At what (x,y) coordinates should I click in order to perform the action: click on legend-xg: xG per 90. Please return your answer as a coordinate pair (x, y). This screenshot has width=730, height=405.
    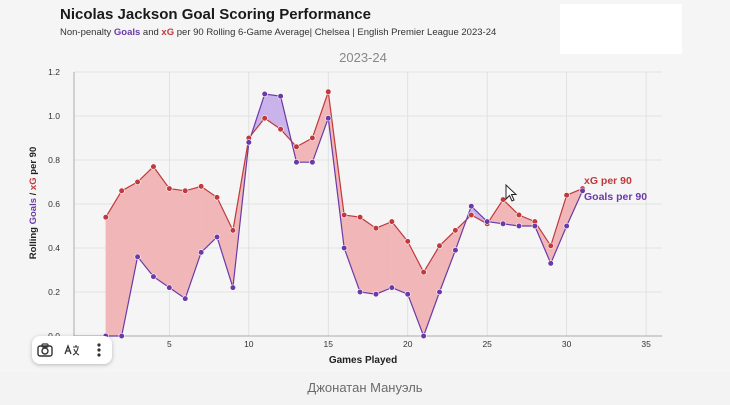
    Looking at the image, I should click on (608, 181).